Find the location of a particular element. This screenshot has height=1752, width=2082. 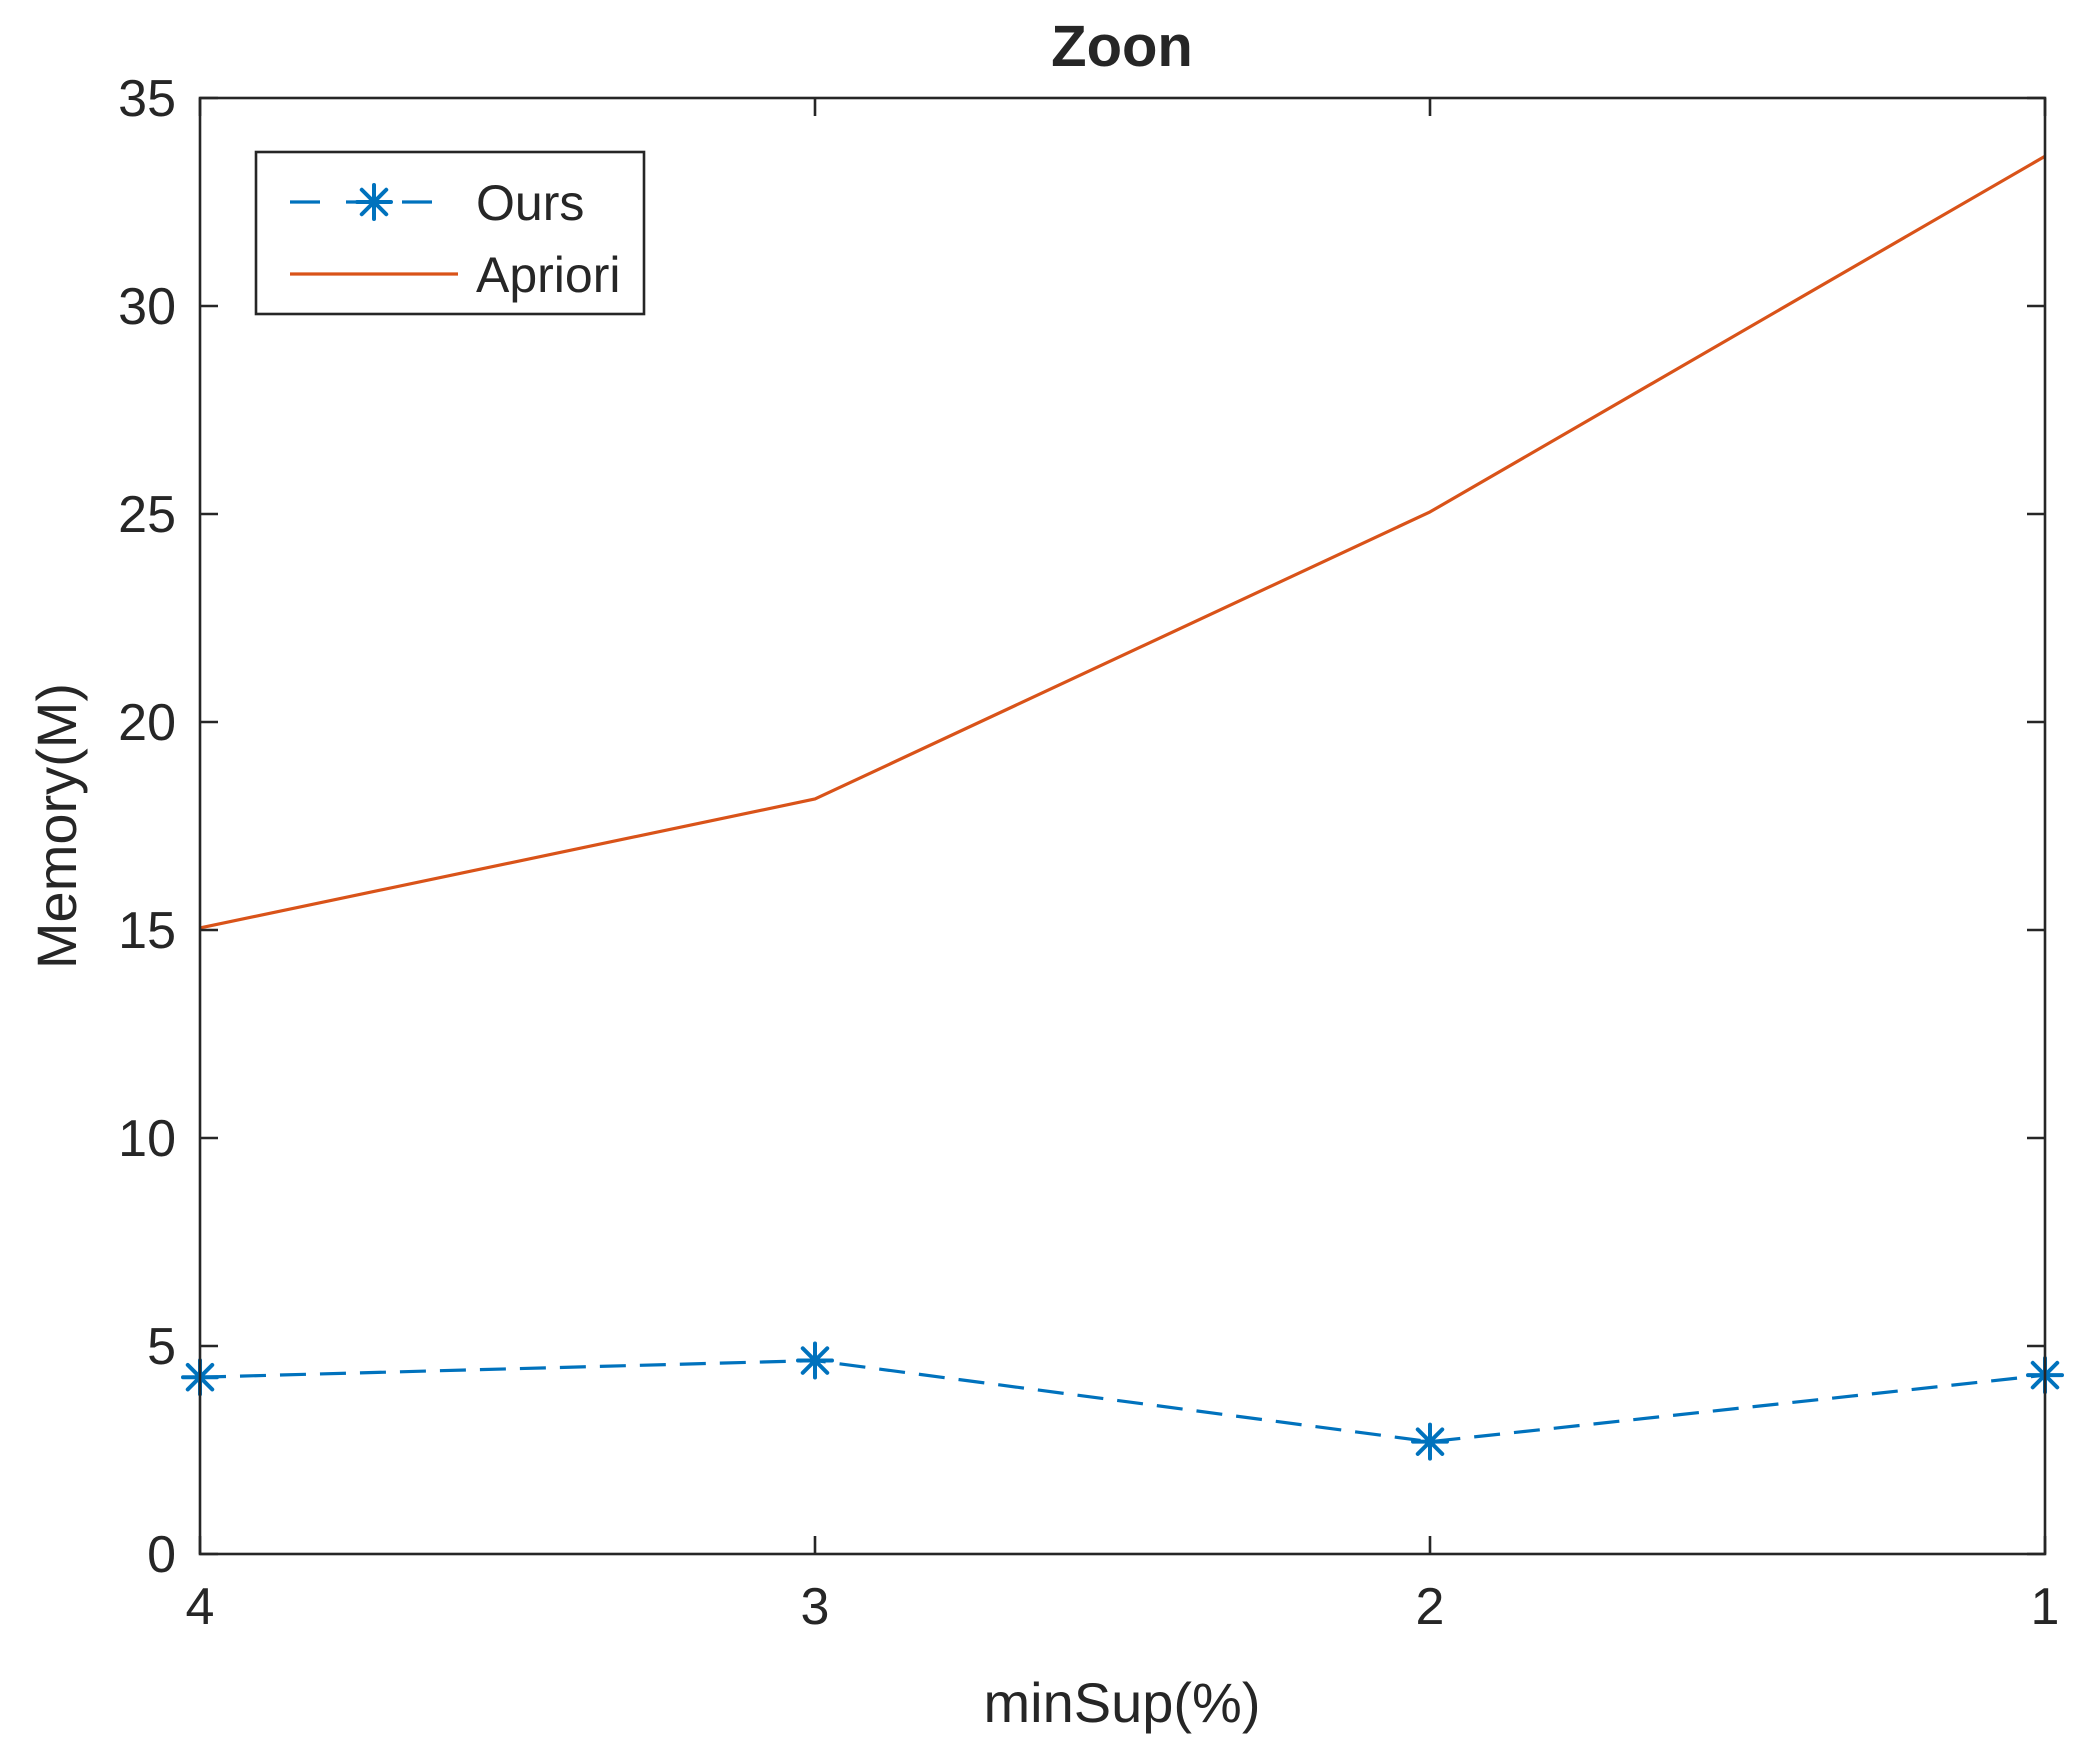

y-axis-title: Memory(M) is located at coordinates (56, 826).